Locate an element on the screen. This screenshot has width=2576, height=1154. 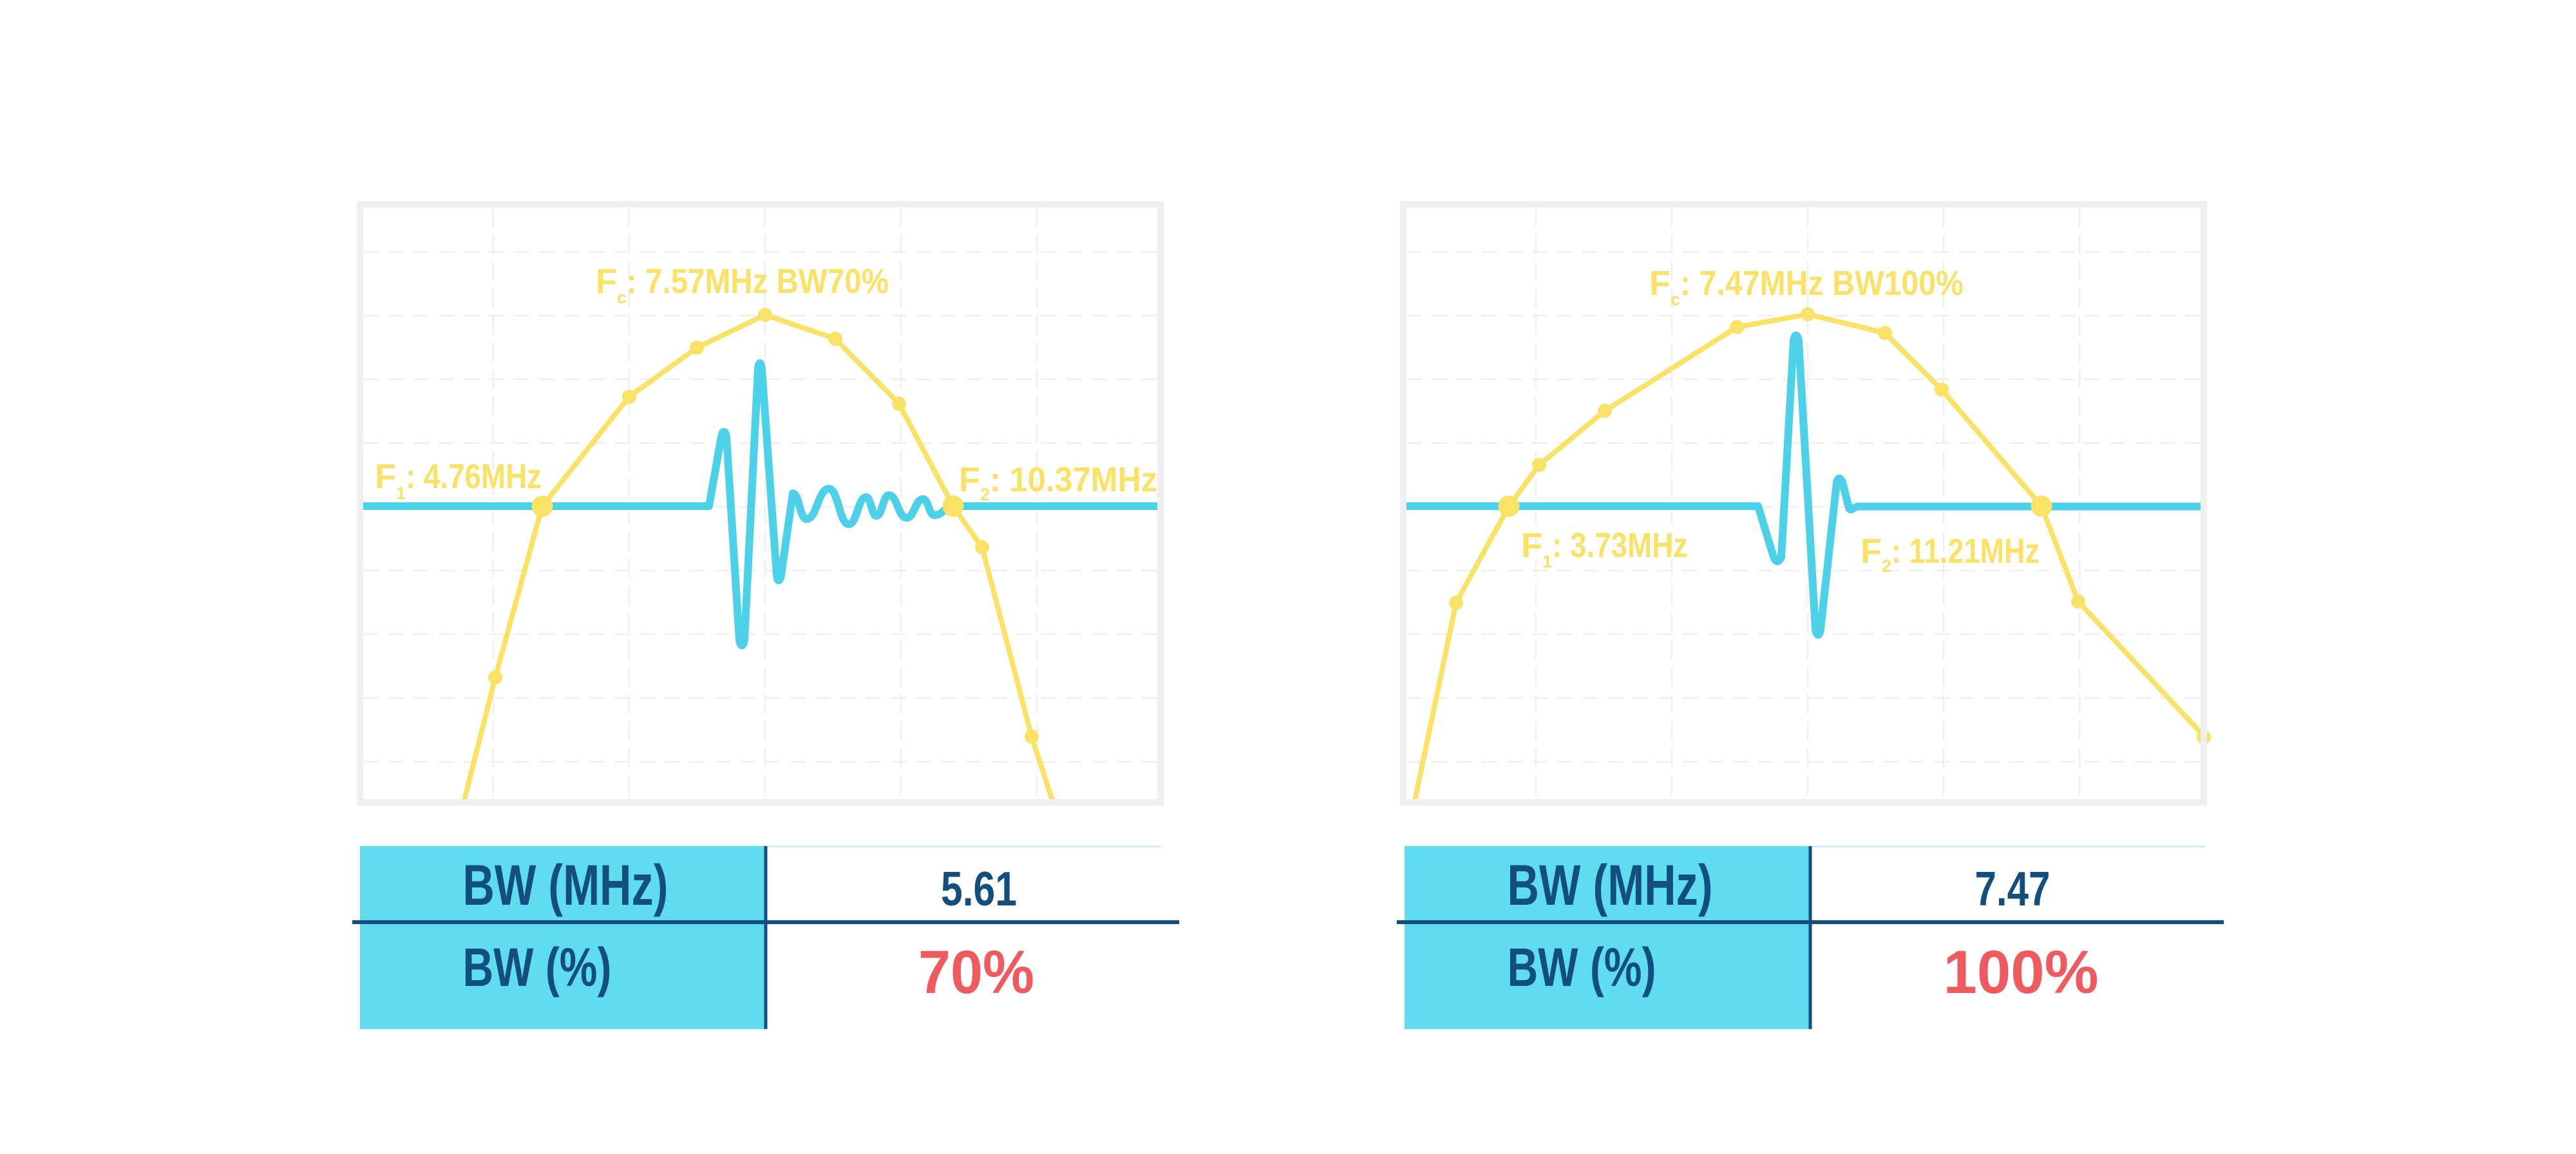
svg-text: 7.47 is located at coordinates (2012, 889).